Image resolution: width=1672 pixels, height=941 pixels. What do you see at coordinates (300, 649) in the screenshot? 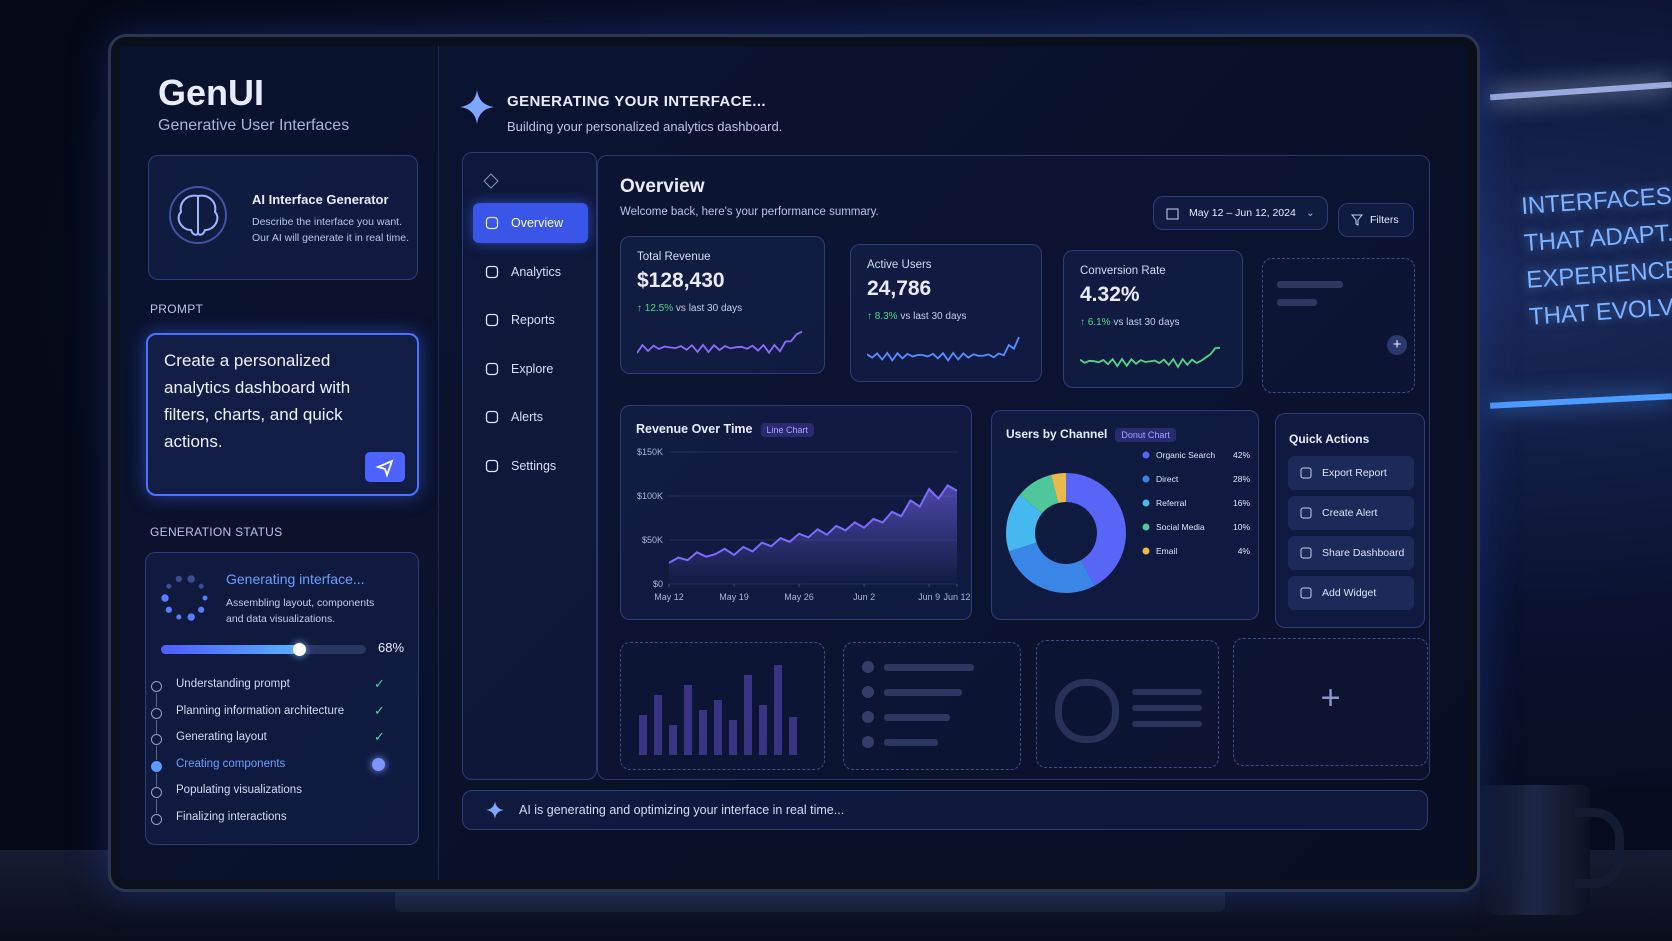
I see `progress-knob` at bounding box center [300, 649].